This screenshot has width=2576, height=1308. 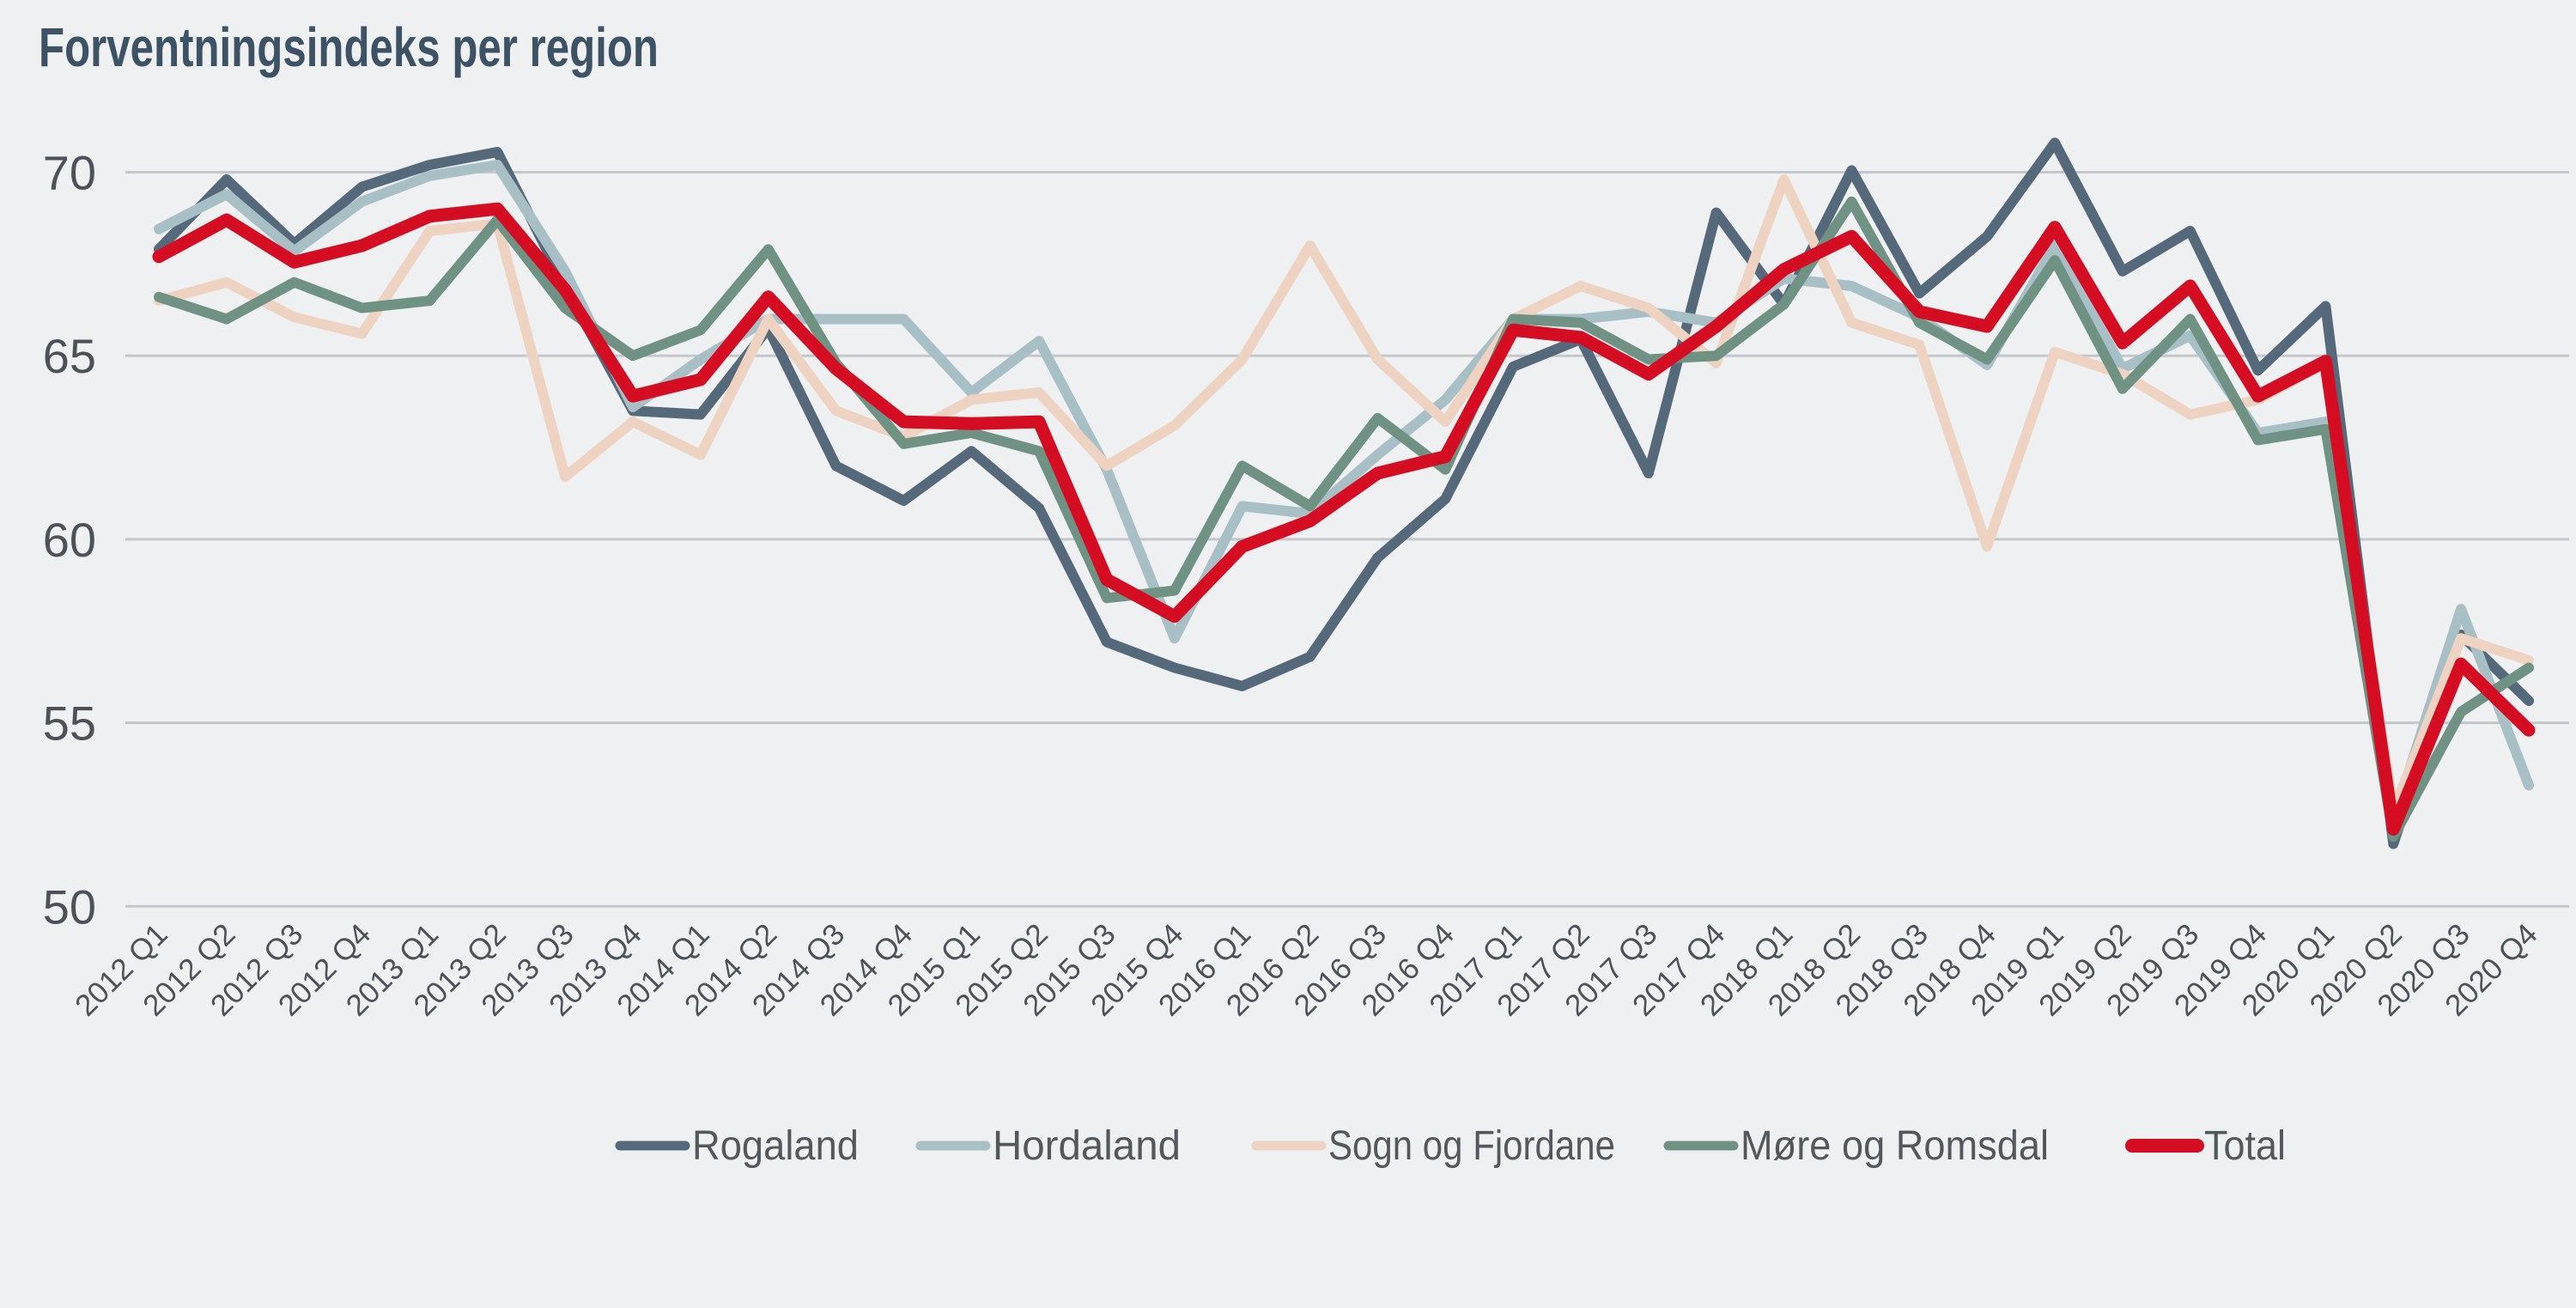 I want to click on svg-text: 65, so click(x=69, y=356).